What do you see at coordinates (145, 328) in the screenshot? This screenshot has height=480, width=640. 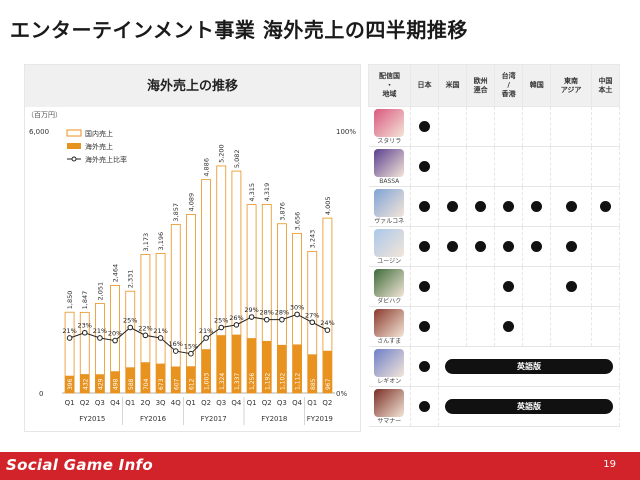 I see `ratio-label: 22%` at bounding box center [145, 328].